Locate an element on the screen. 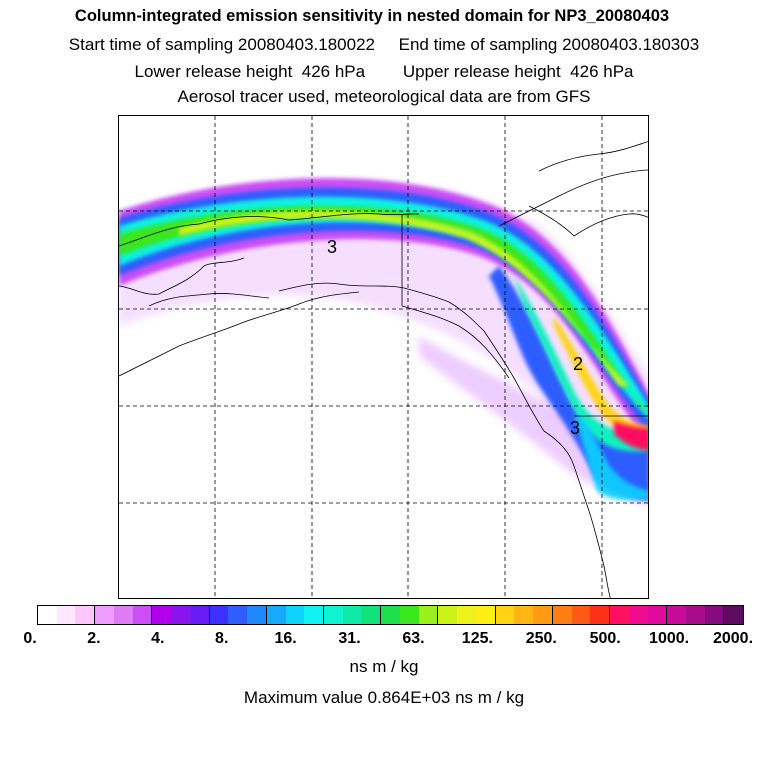 This screenshot has width=768, height=768. maximum-value: Maximum value 0.864E+03 ns m / kg is located at coordinates (384, 697).